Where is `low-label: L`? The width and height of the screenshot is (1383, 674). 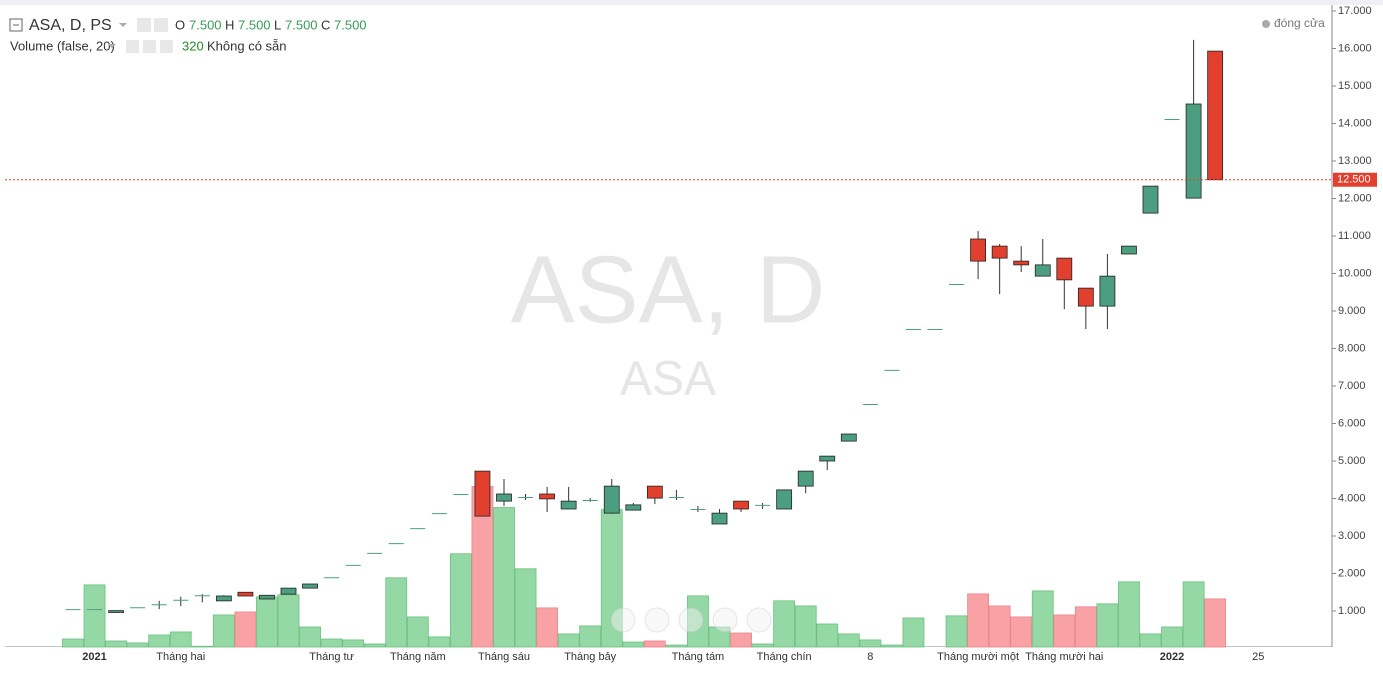
low-label: L is located at coordinates (277, 24).